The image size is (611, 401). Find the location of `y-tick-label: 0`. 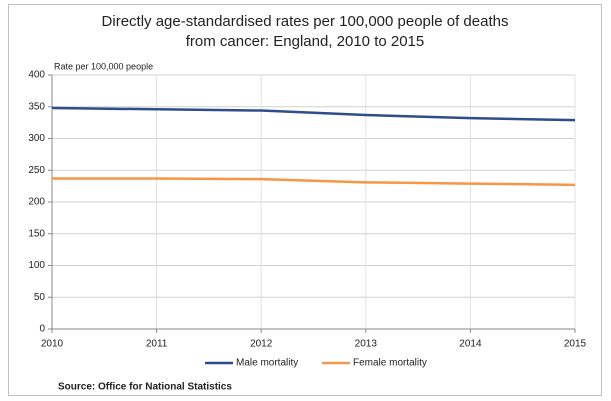

y-tick-label: 0 is located at coordinates (42, 329).